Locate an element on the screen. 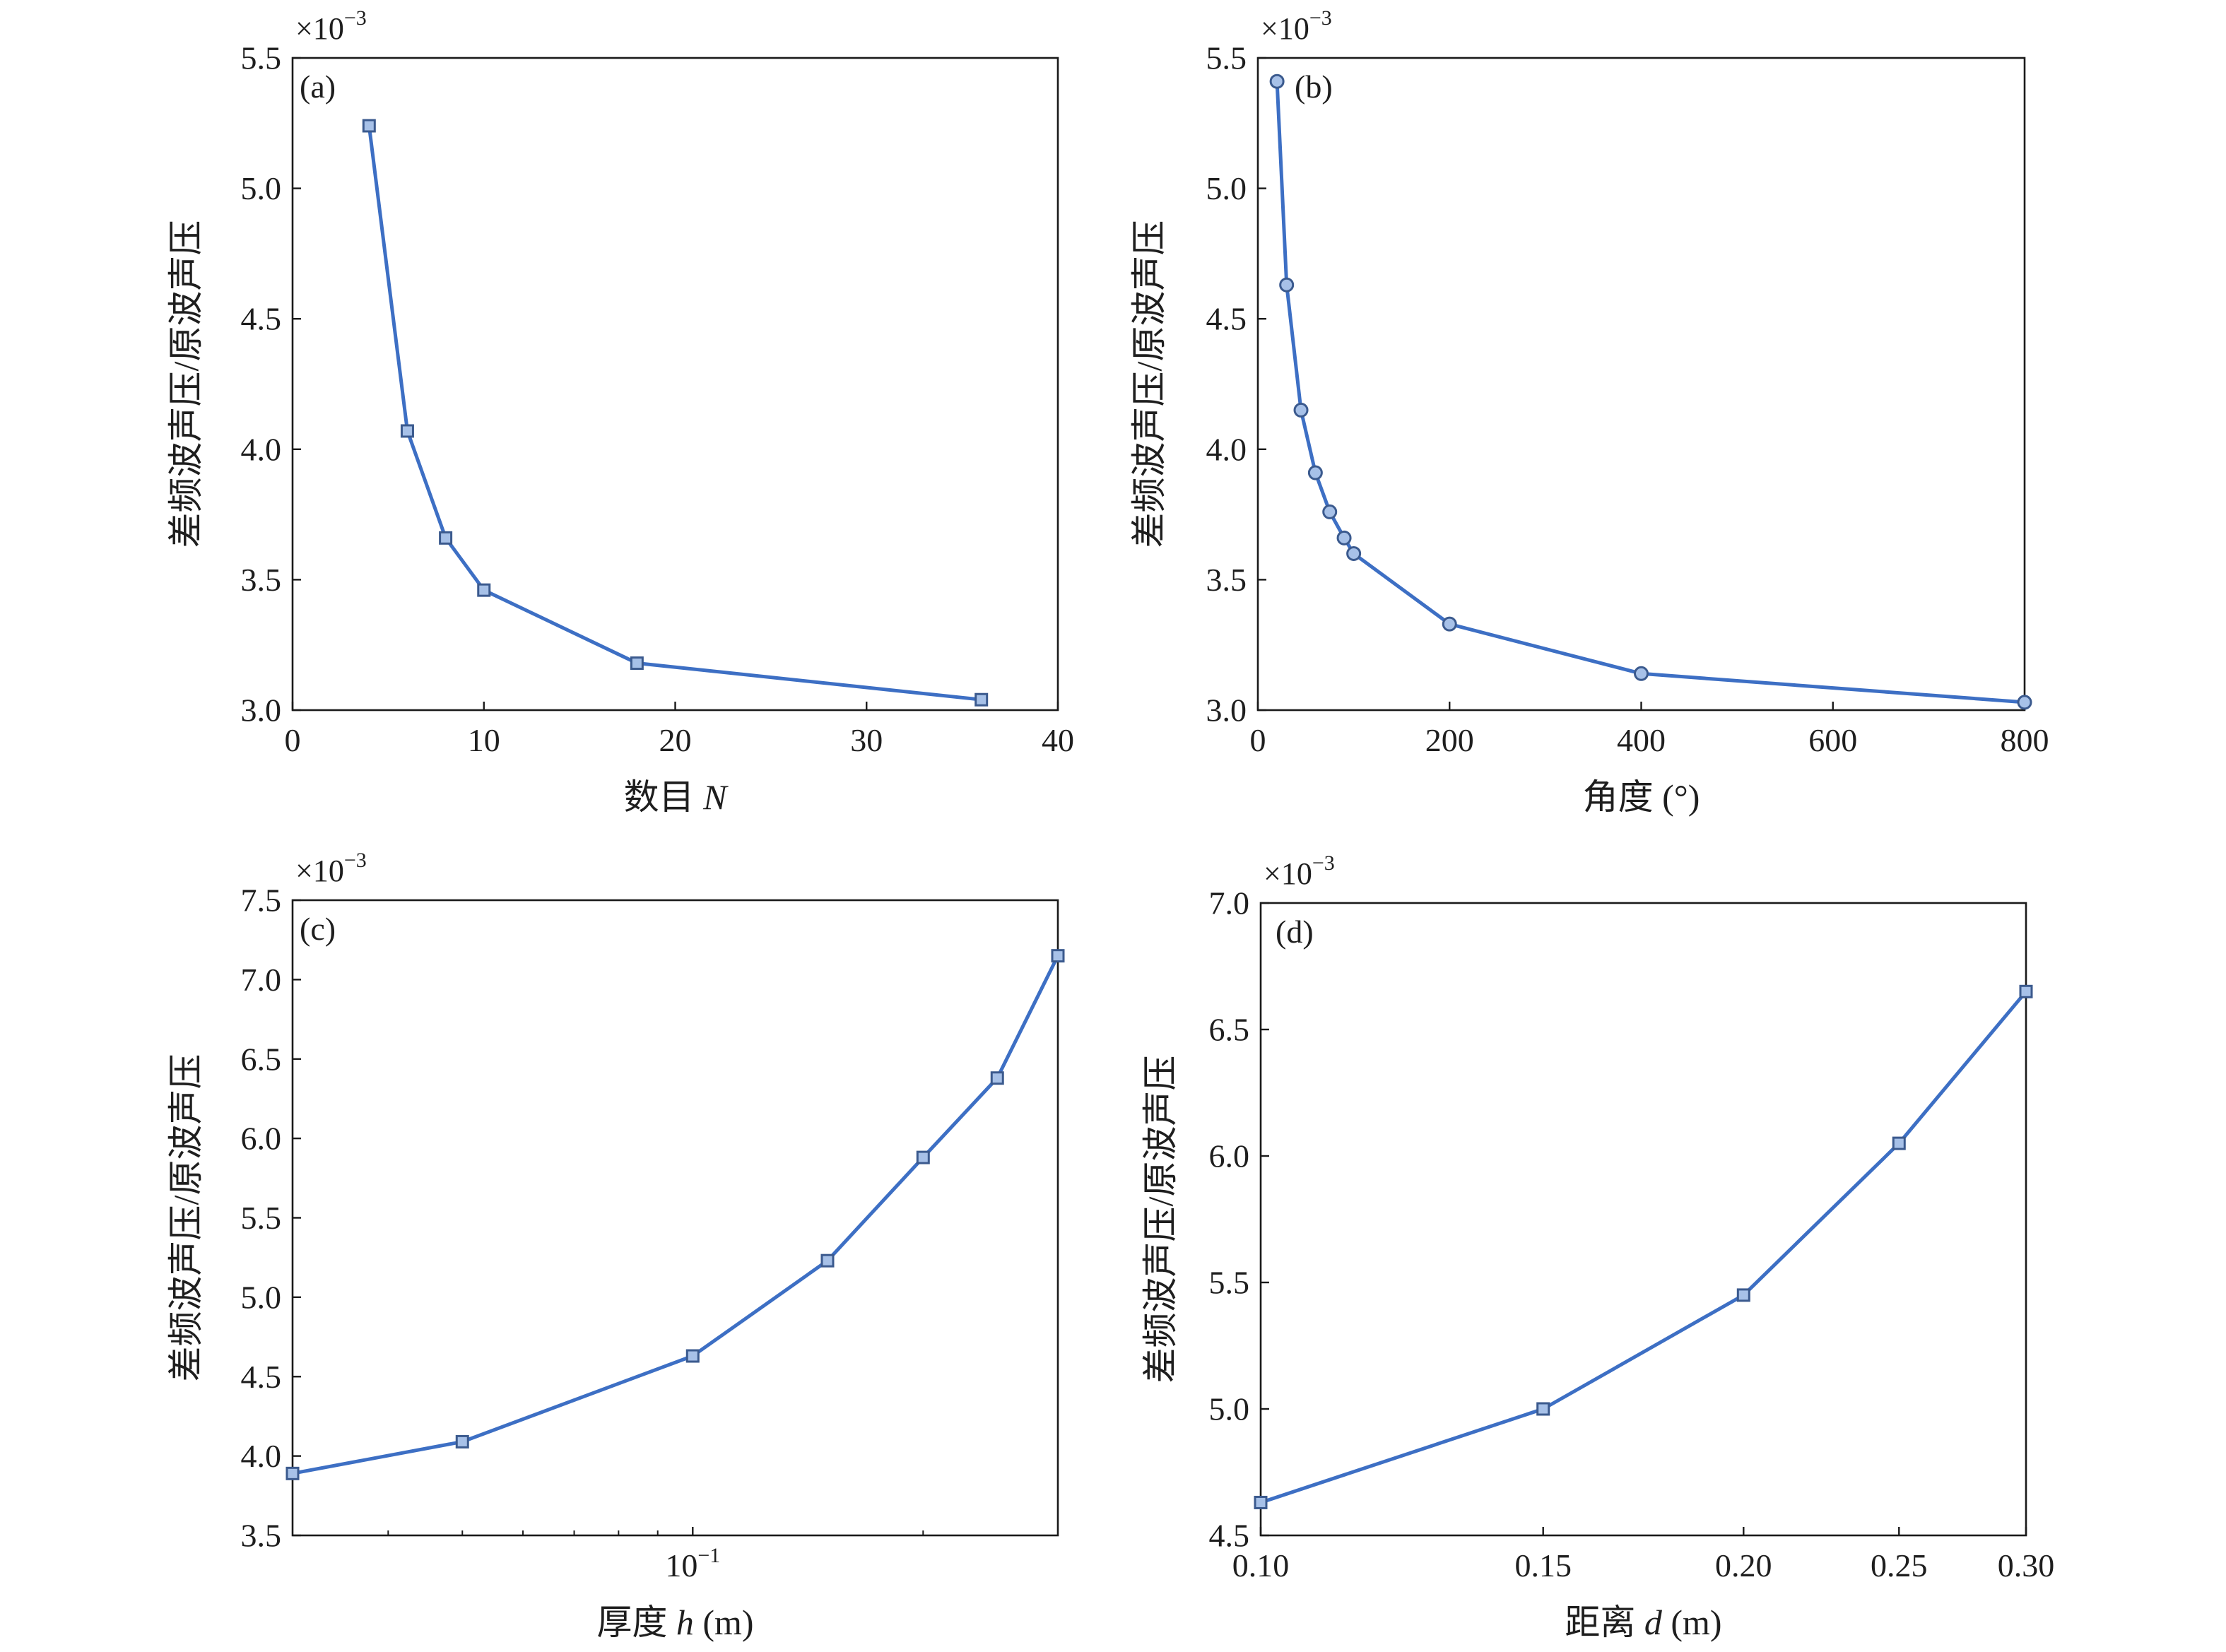  x-tick-label: 0.15 is located at coordinates (1543, 1565).